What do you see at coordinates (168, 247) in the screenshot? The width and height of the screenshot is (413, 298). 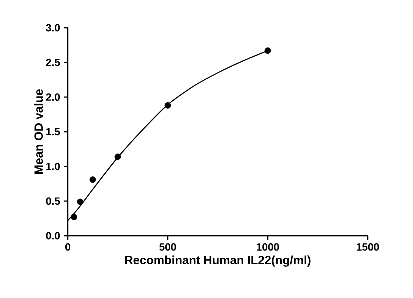 I see `x-tick-label: 500` at bounding box center [168, 247].